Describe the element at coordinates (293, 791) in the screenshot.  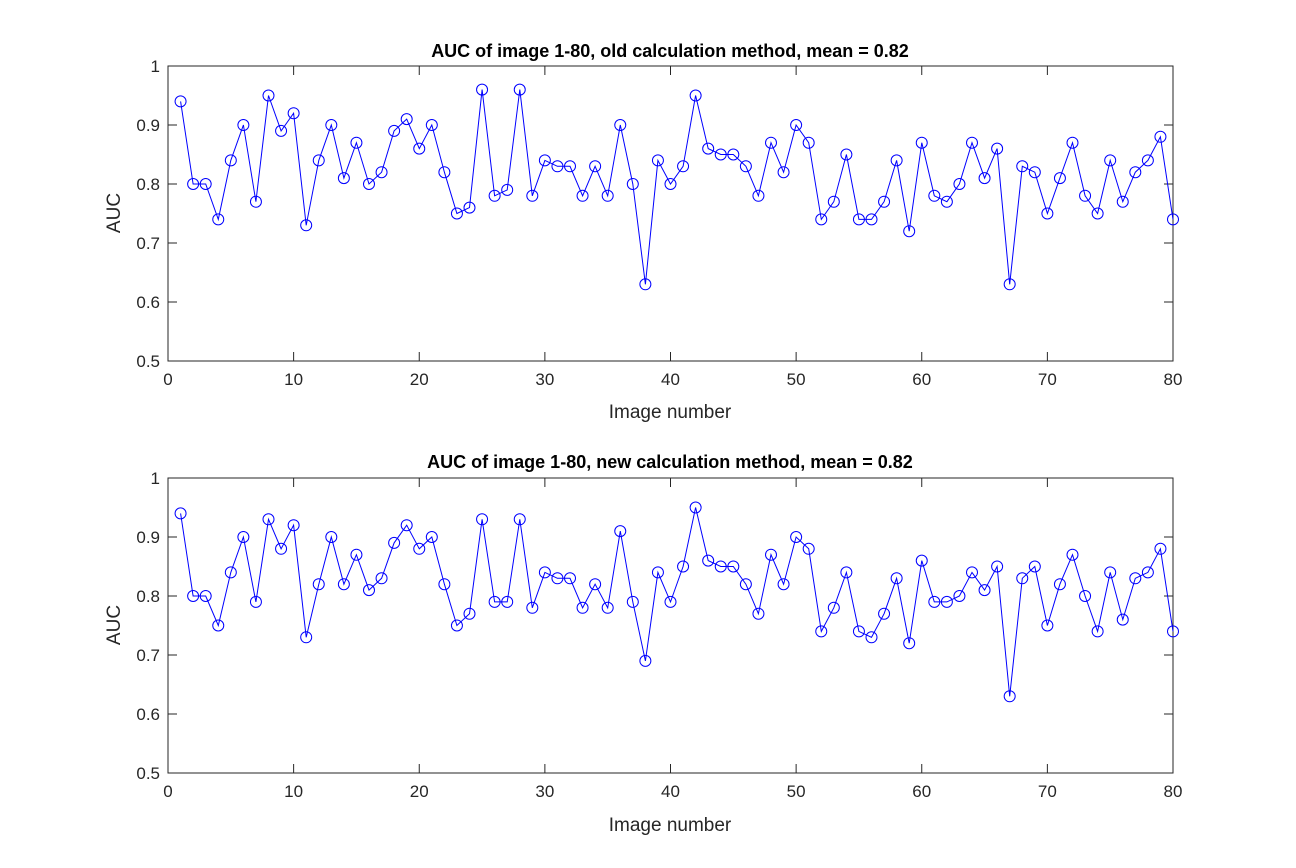
I see `x-tick-label: 10` at that location.